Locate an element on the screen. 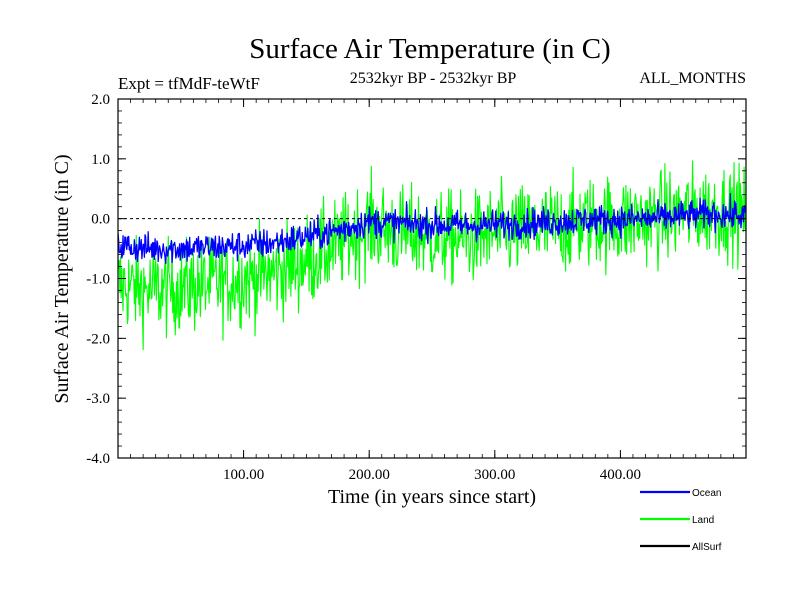 This screenshot has width=800, height=600. experiment-label: Expt = tfMdF-teWtF is located at coordinates (189, 83).